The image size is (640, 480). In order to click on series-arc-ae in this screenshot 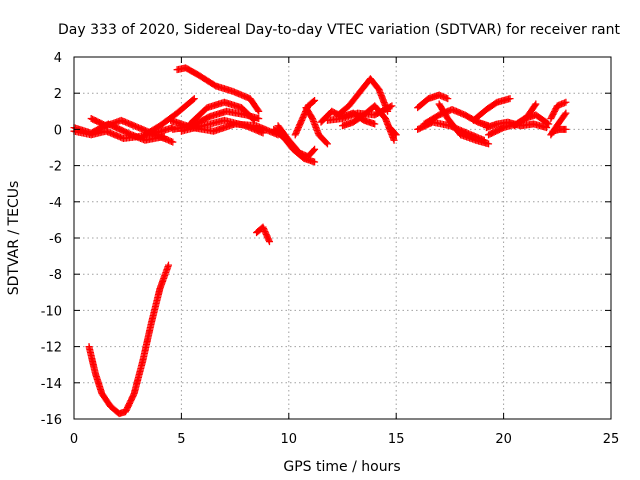, I will do `click(129, 339)`.